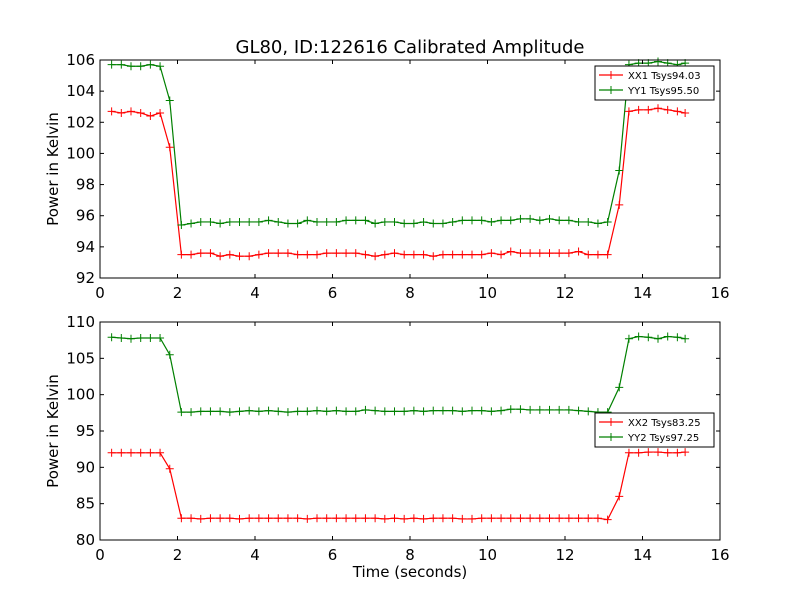 This screenshot has width=800, height=600. I want to click on x-tick-label: 8, so click(410, 555).